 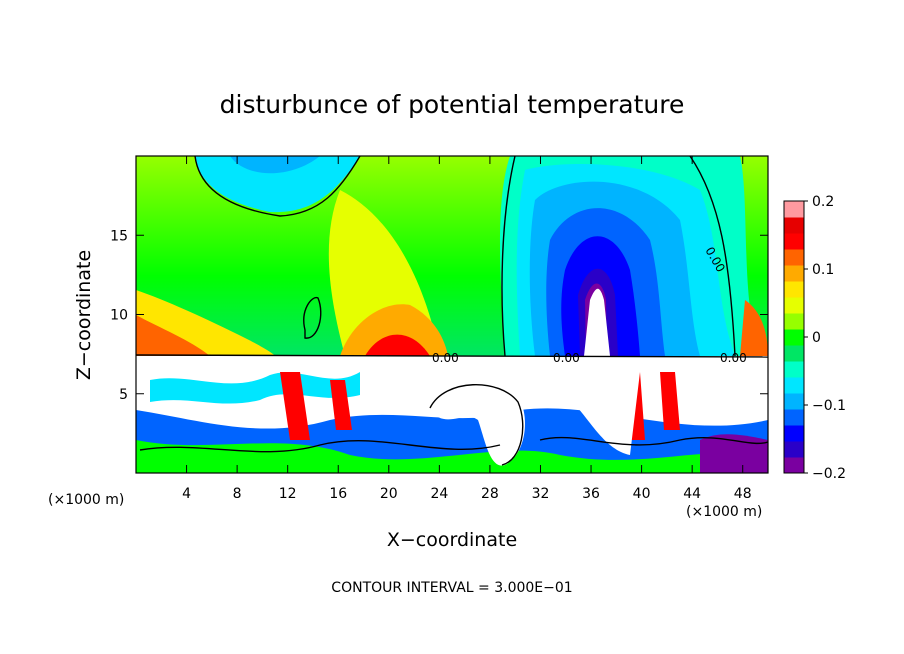 What do you see at coordinates (445, 358) in the screenshot?
I see `contour-label-1: 0.00` at bounding box center [445, 358].